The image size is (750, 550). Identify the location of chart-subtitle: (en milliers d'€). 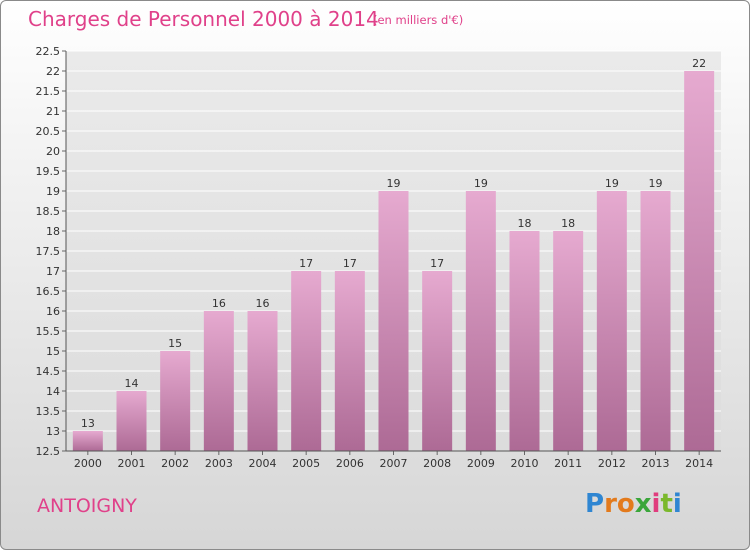
(418, 20).